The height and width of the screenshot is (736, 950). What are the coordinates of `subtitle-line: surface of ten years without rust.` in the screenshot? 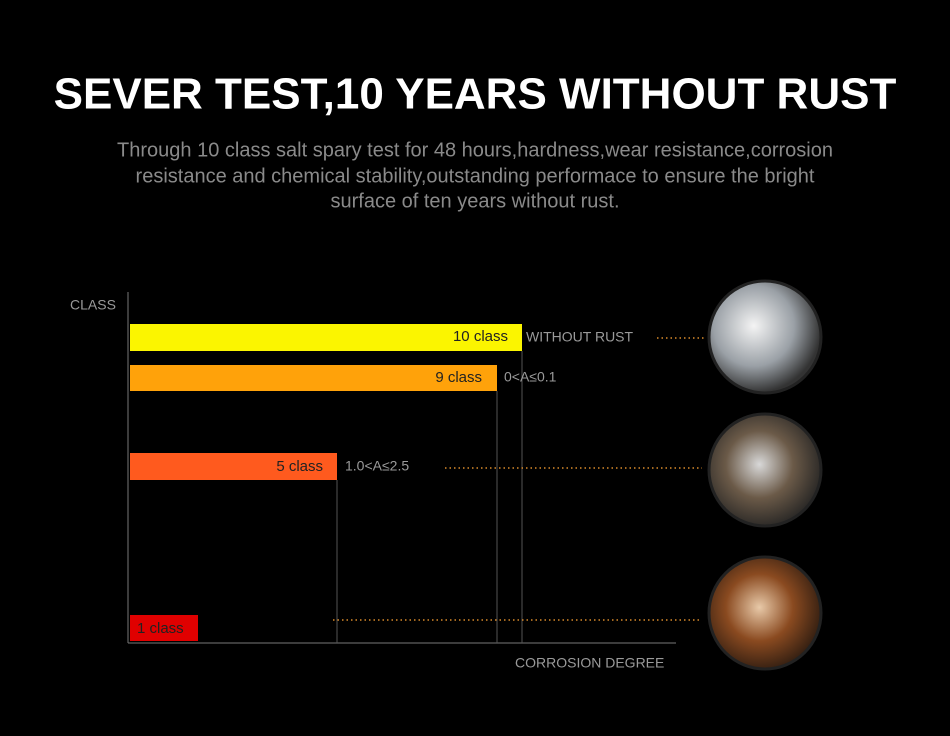 It's located at (474, 201).